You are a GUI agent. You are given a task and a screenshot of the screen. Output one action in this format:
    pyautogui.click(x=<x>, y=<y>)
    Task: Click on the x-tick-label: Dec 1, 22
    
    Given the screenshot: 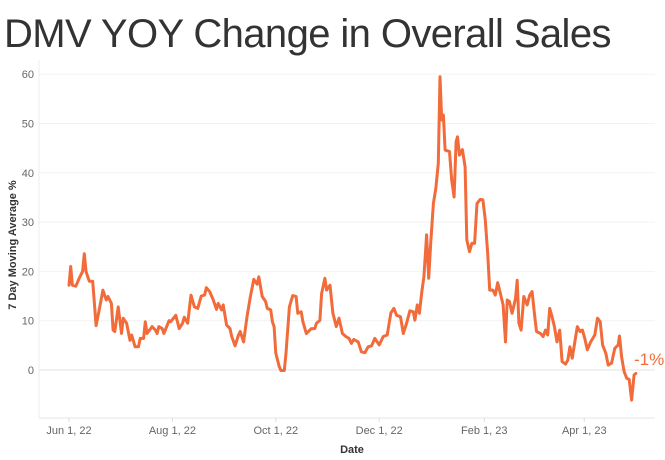 What is the action you would take?
    pyautogui.click(x=379, y=431)
    